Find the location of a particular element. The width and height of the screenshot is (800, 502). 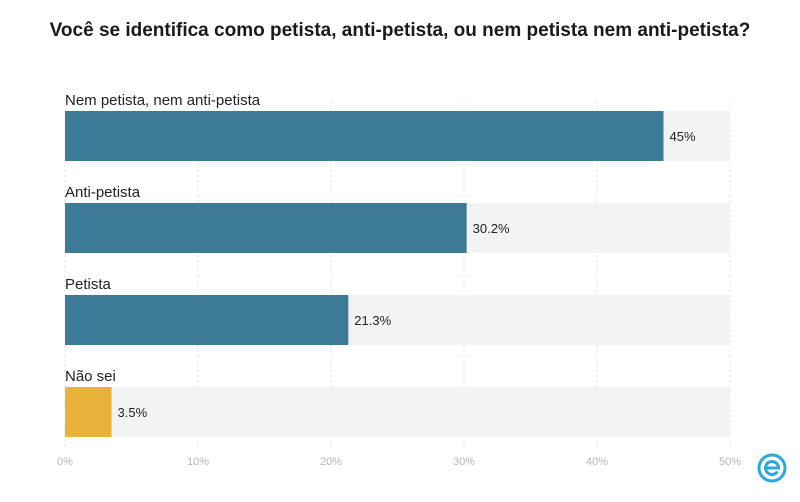

x-tick-label: 20% is located at coordinates (331, 462).